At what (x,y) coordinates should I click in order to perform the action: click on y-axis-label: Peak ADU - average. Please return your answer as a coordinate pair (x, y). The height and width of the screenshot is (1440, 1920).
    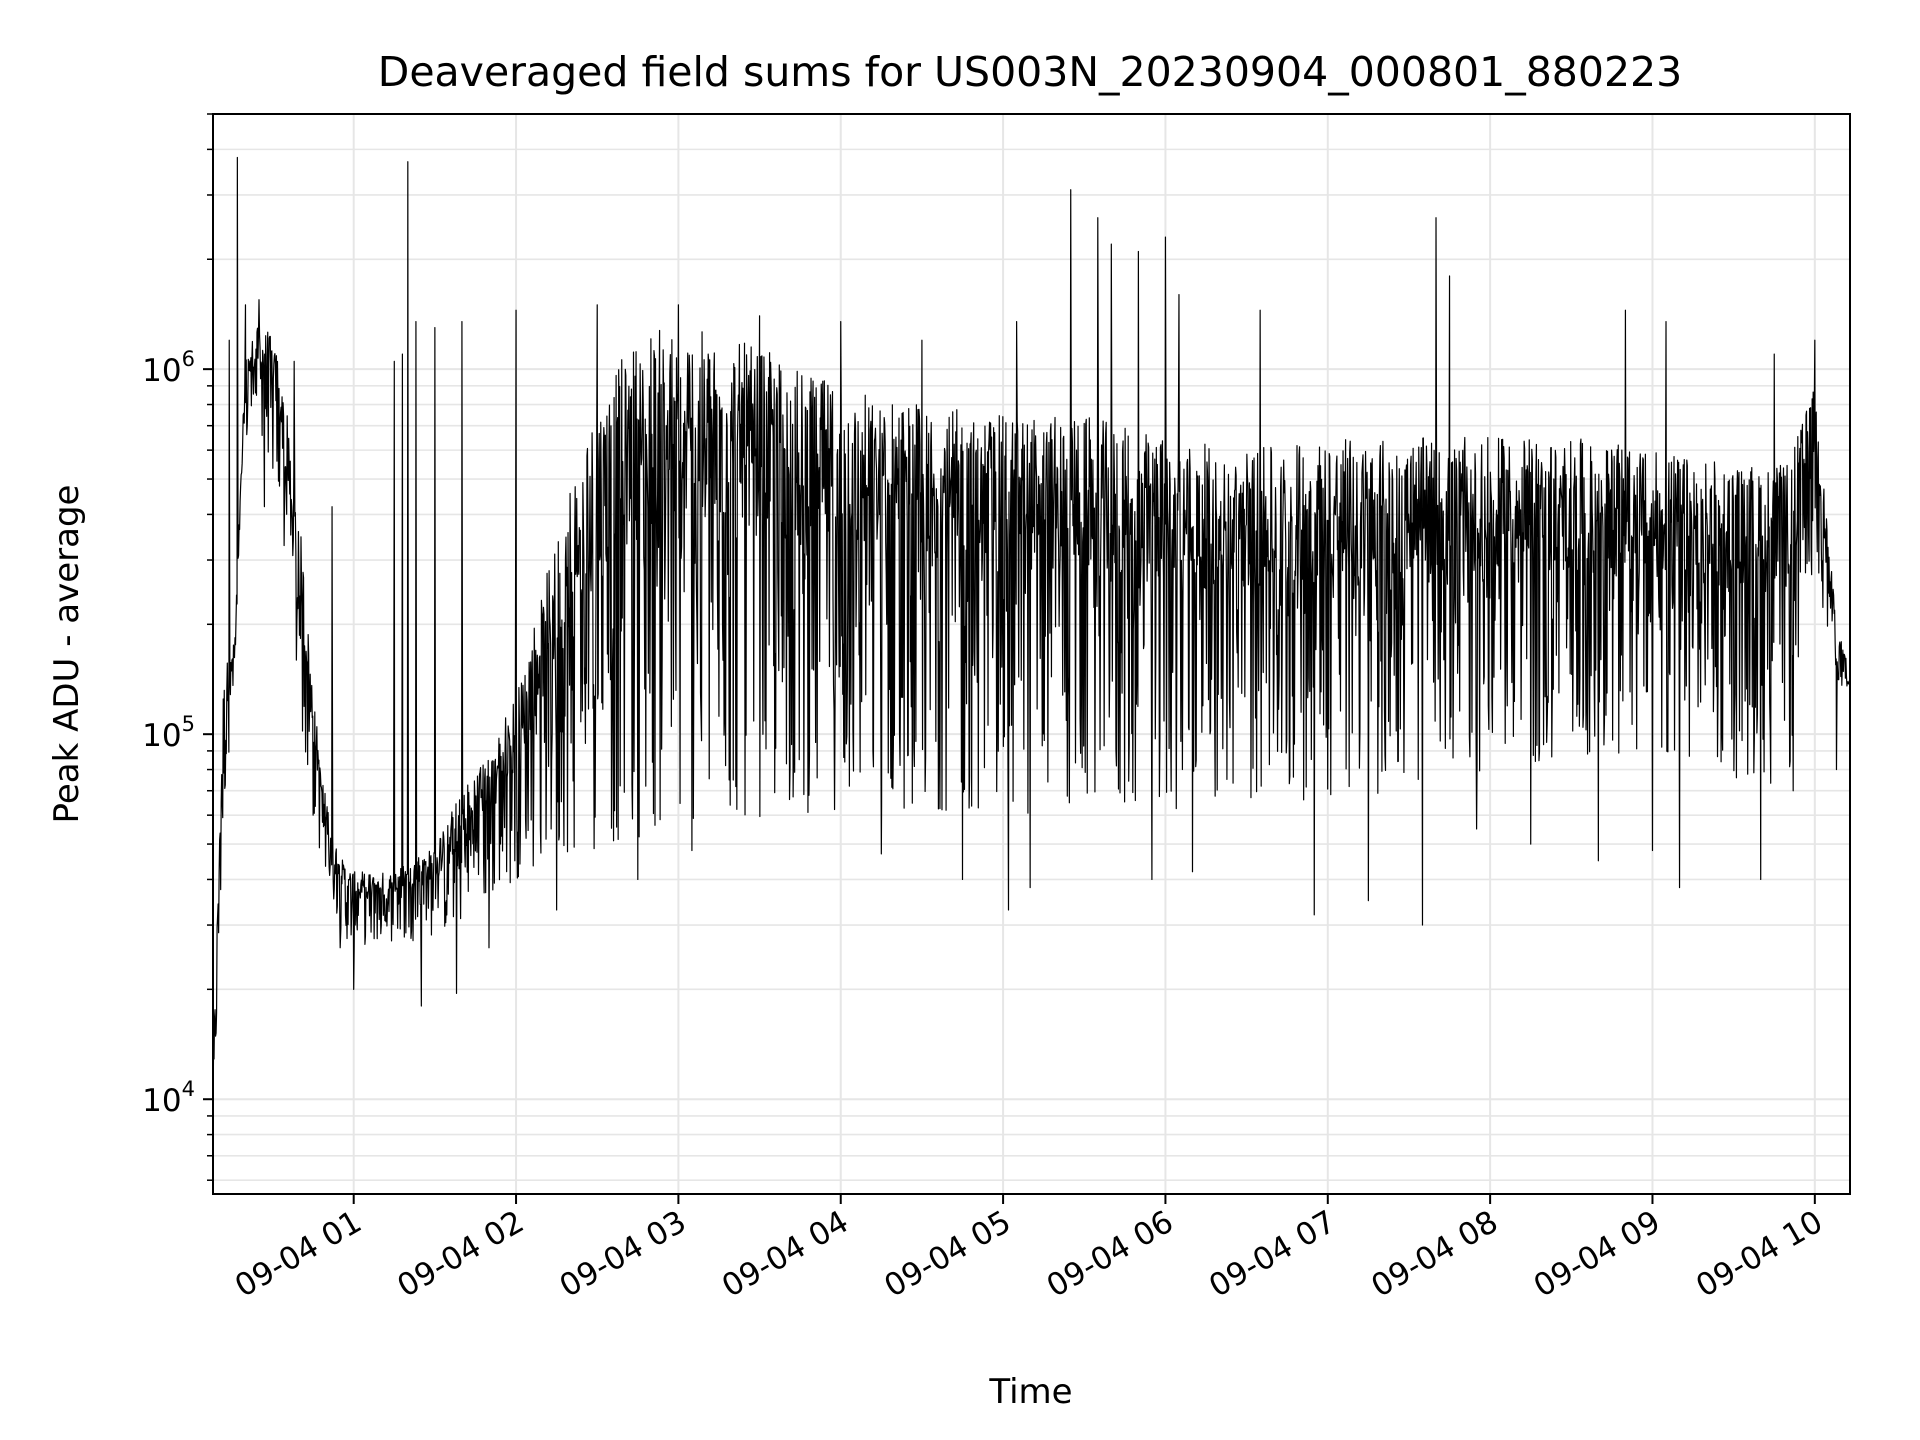
    Looking at the image, I should click on (67, 654).